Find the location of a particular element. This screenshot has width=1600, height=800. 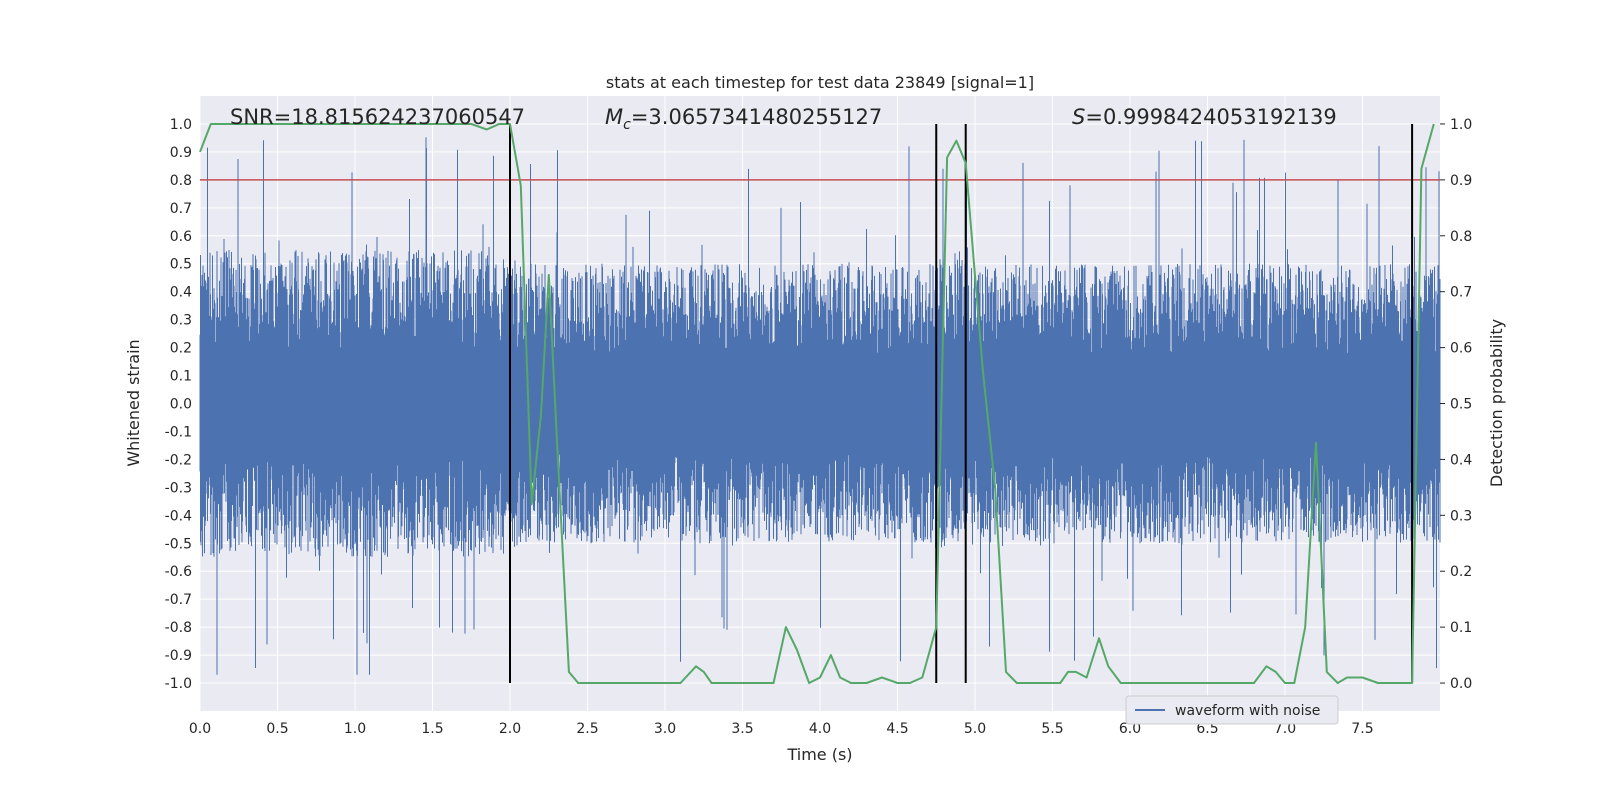

y-tick-label: 1.0 is located at coordinates (181, 125).